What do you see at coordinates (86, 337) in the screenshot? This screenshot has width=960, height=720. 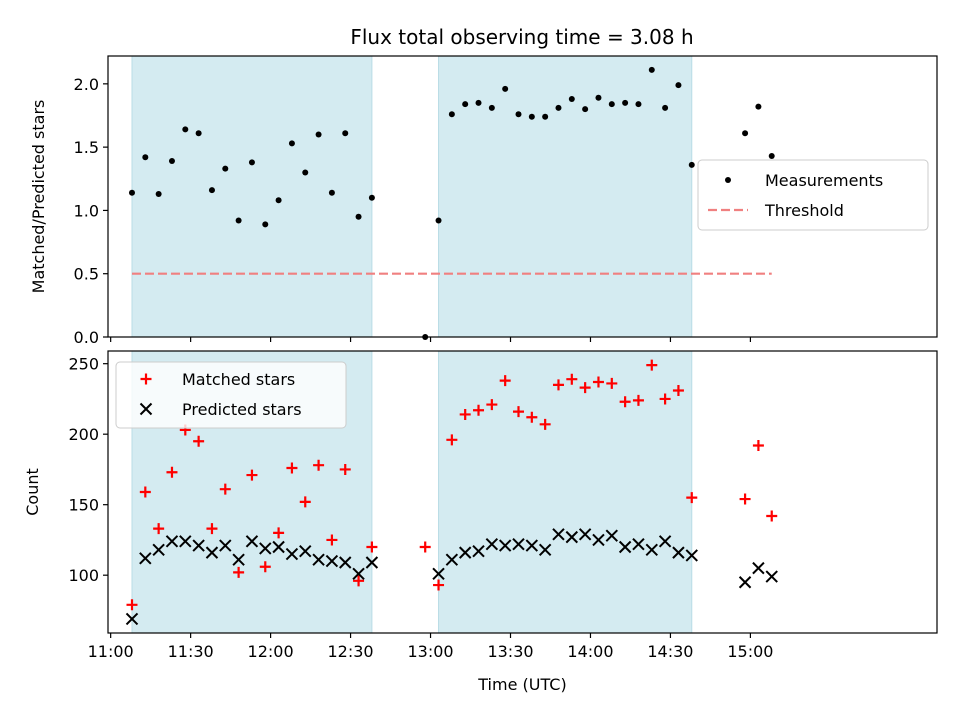 I see `y-tick-label: 0.0` at bounding box center [86, 337].